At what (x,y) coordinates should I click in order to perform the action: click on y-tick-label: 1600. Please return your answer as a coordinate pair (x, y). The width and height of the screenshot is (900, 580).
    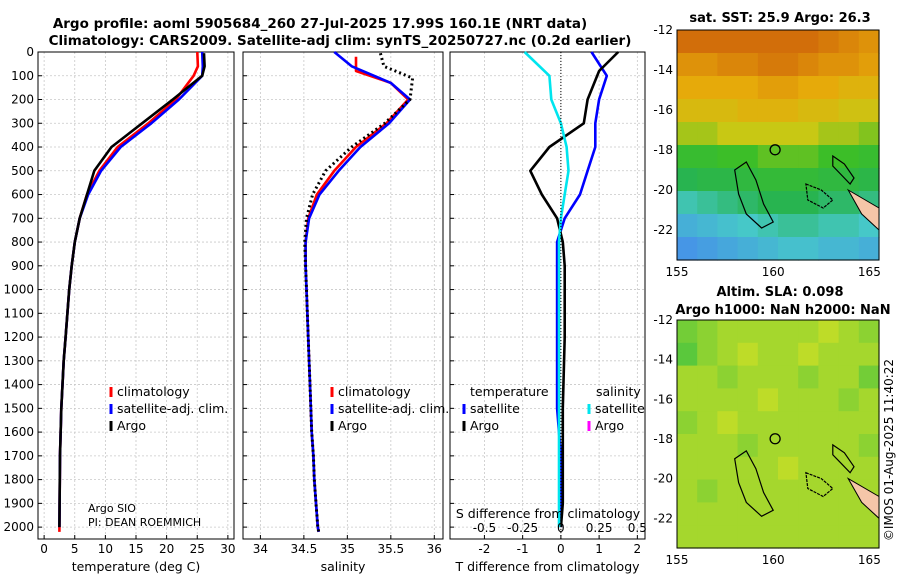
    Looking at the image, I should click on (18, 432).